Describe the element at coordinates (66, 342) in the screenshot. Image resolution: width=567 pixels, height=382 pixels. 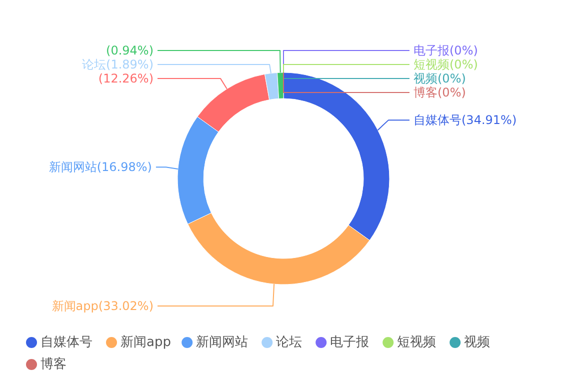
I see `legend-label: 自媒体号` at that location.